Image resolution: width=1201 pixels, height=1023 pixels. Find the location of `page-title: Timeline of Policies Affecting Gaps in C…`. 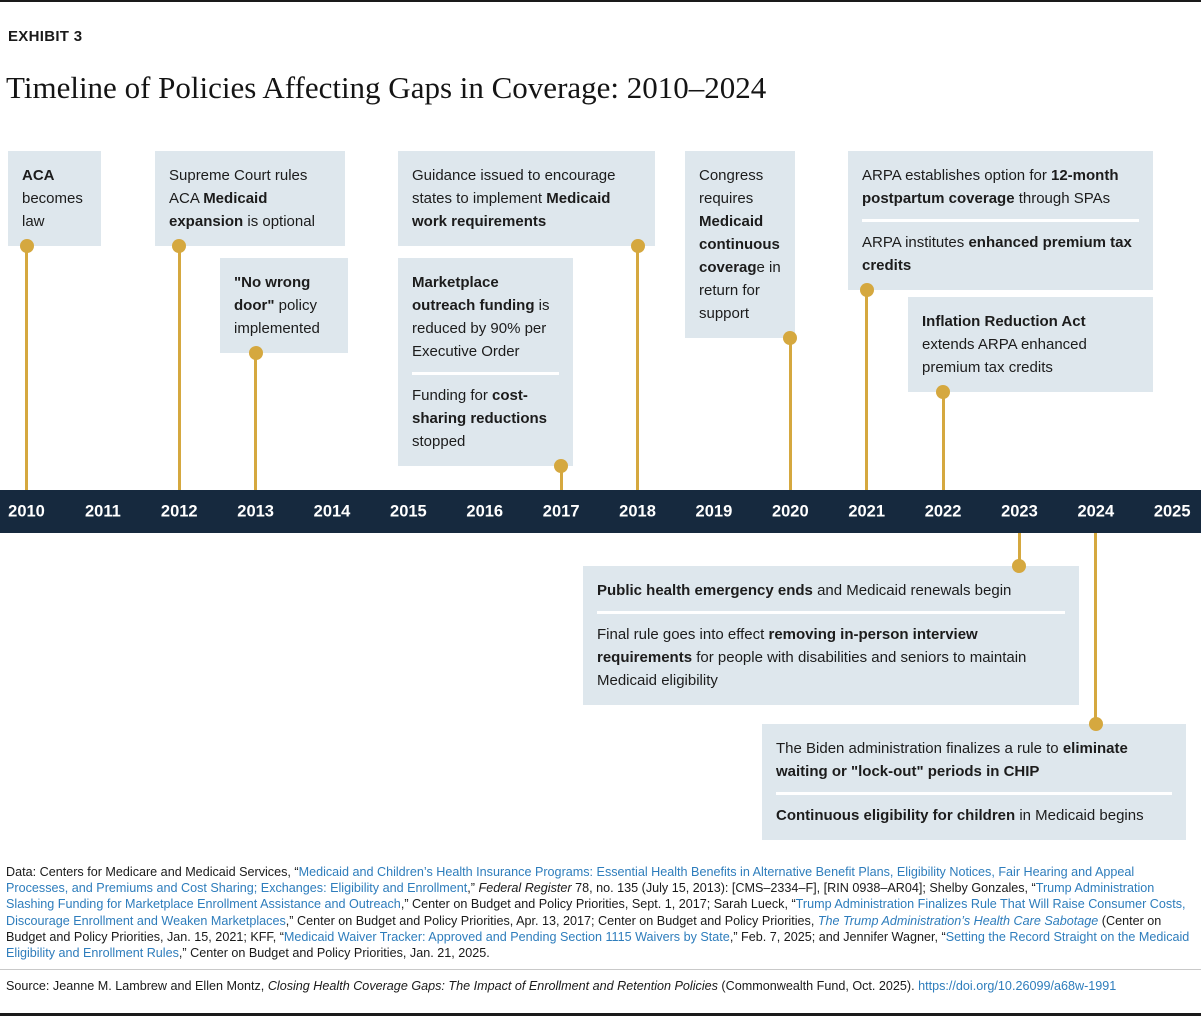

page-title: Timeline of Policies Affecting Gaps in C… is located at coordinates (386, 87).